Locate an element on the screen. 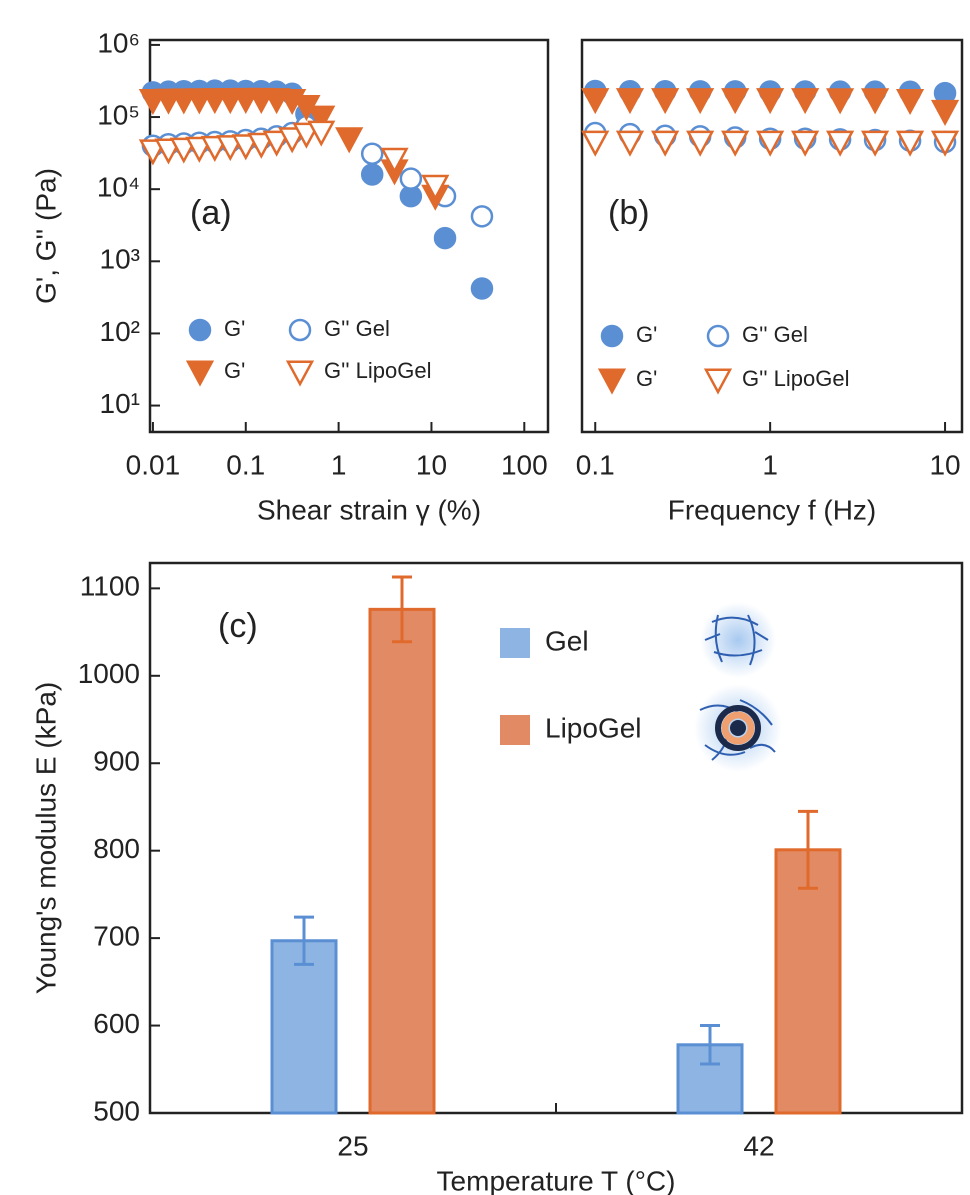  x-axis-label: Temperature T (°C) is located at coordinates (556, 1180).